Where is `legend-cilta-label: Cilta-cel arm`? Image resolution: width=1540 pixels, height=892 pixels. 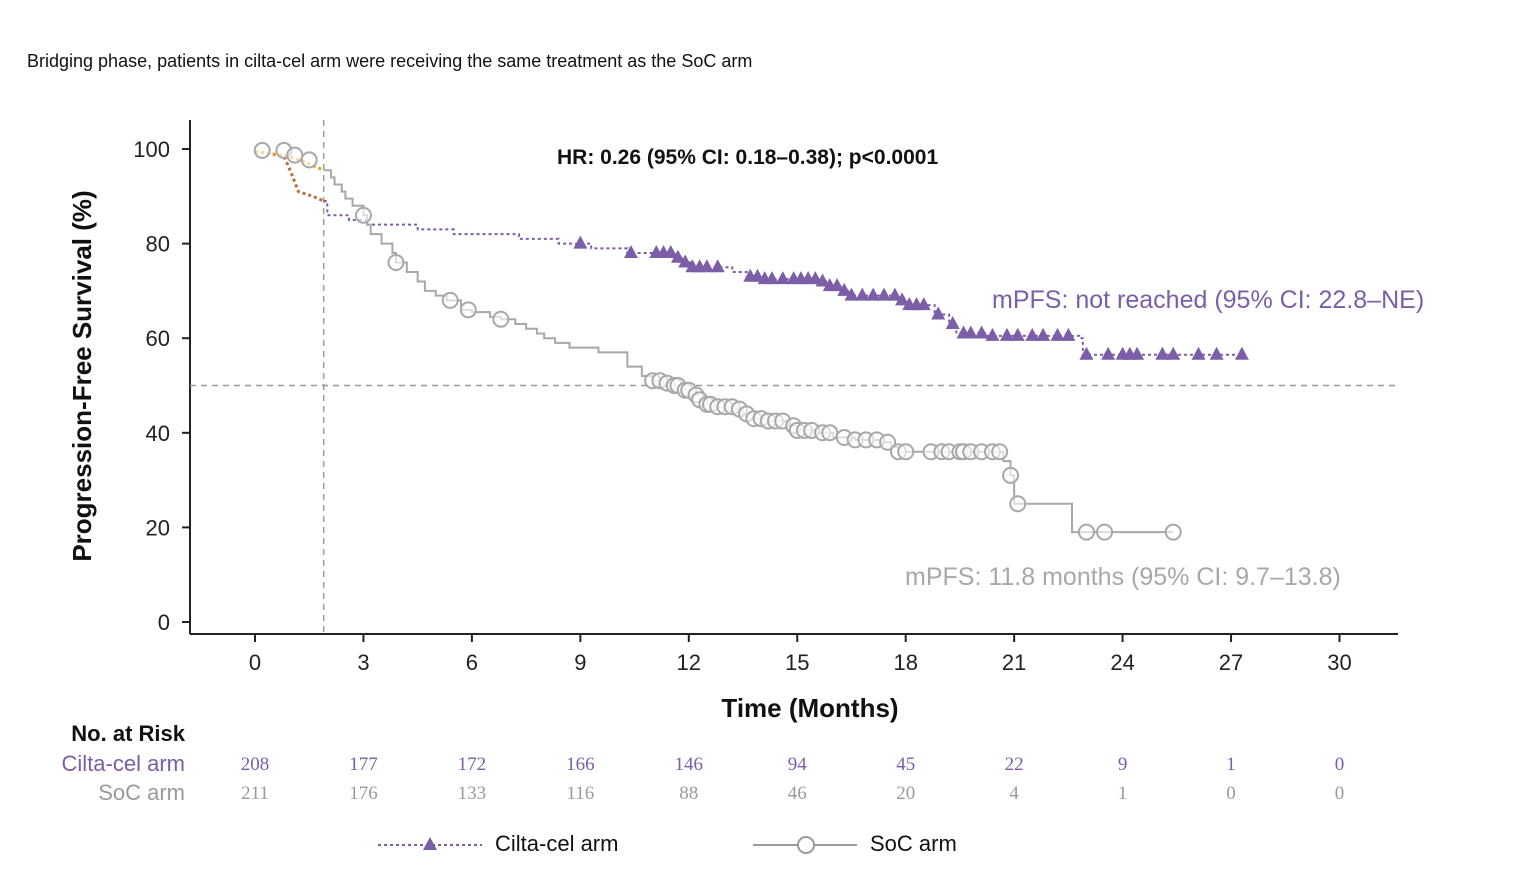 legend-cilta-label: Cilta-cel arm is located at coordinates (556, 843).